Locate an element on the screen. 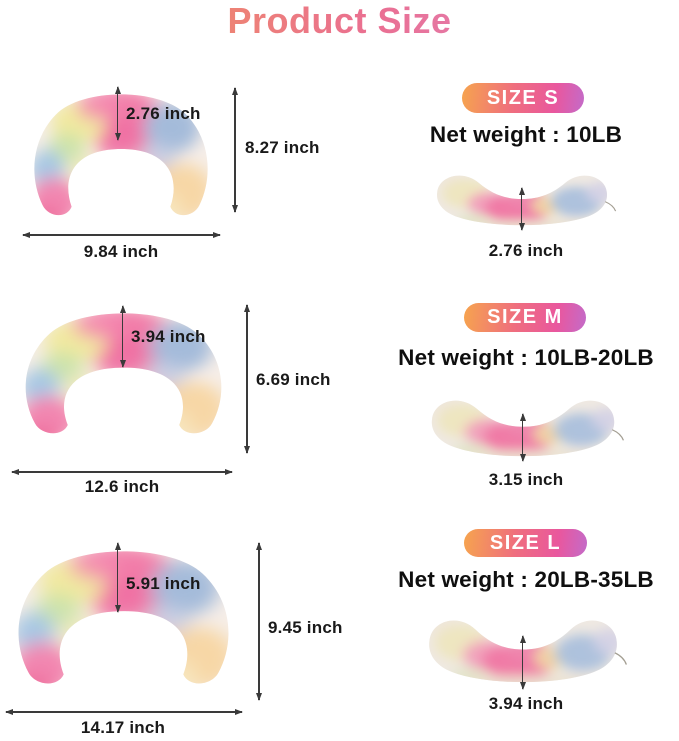 The height and width of the screenshot is (741, 679). side-height-label: 6.69 inch is located at coordinates (293, 379).